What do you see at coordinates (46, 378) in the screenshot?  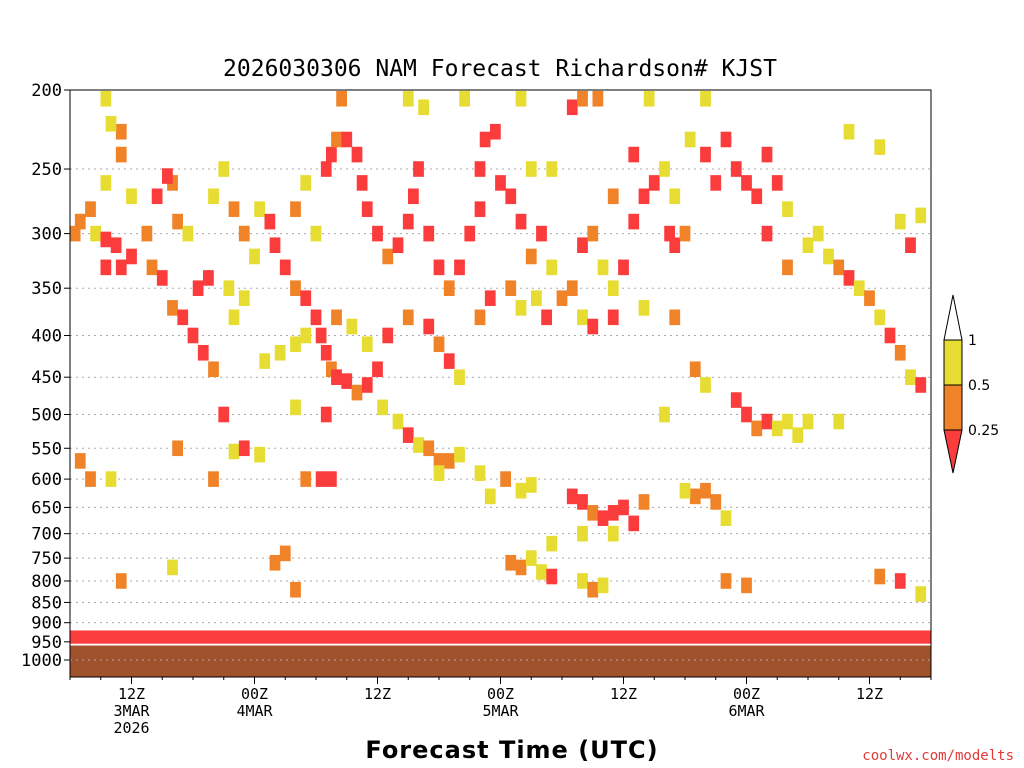 I see `y-tick-label: 450` at bounding box center [46, 378].